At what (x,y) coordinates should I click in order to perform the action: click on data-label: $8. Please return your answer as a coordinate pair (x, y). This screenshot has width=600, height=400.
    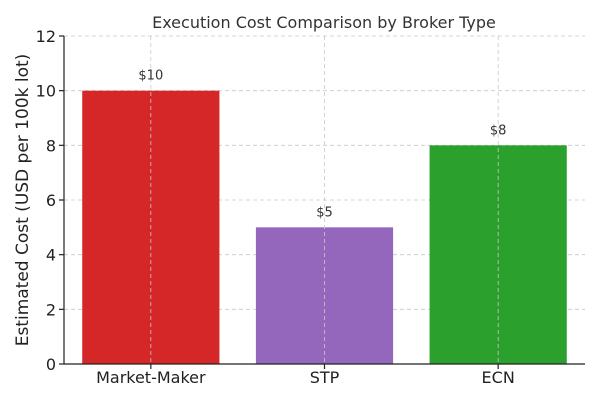
    Looking at the image, I should click on (498, 130).